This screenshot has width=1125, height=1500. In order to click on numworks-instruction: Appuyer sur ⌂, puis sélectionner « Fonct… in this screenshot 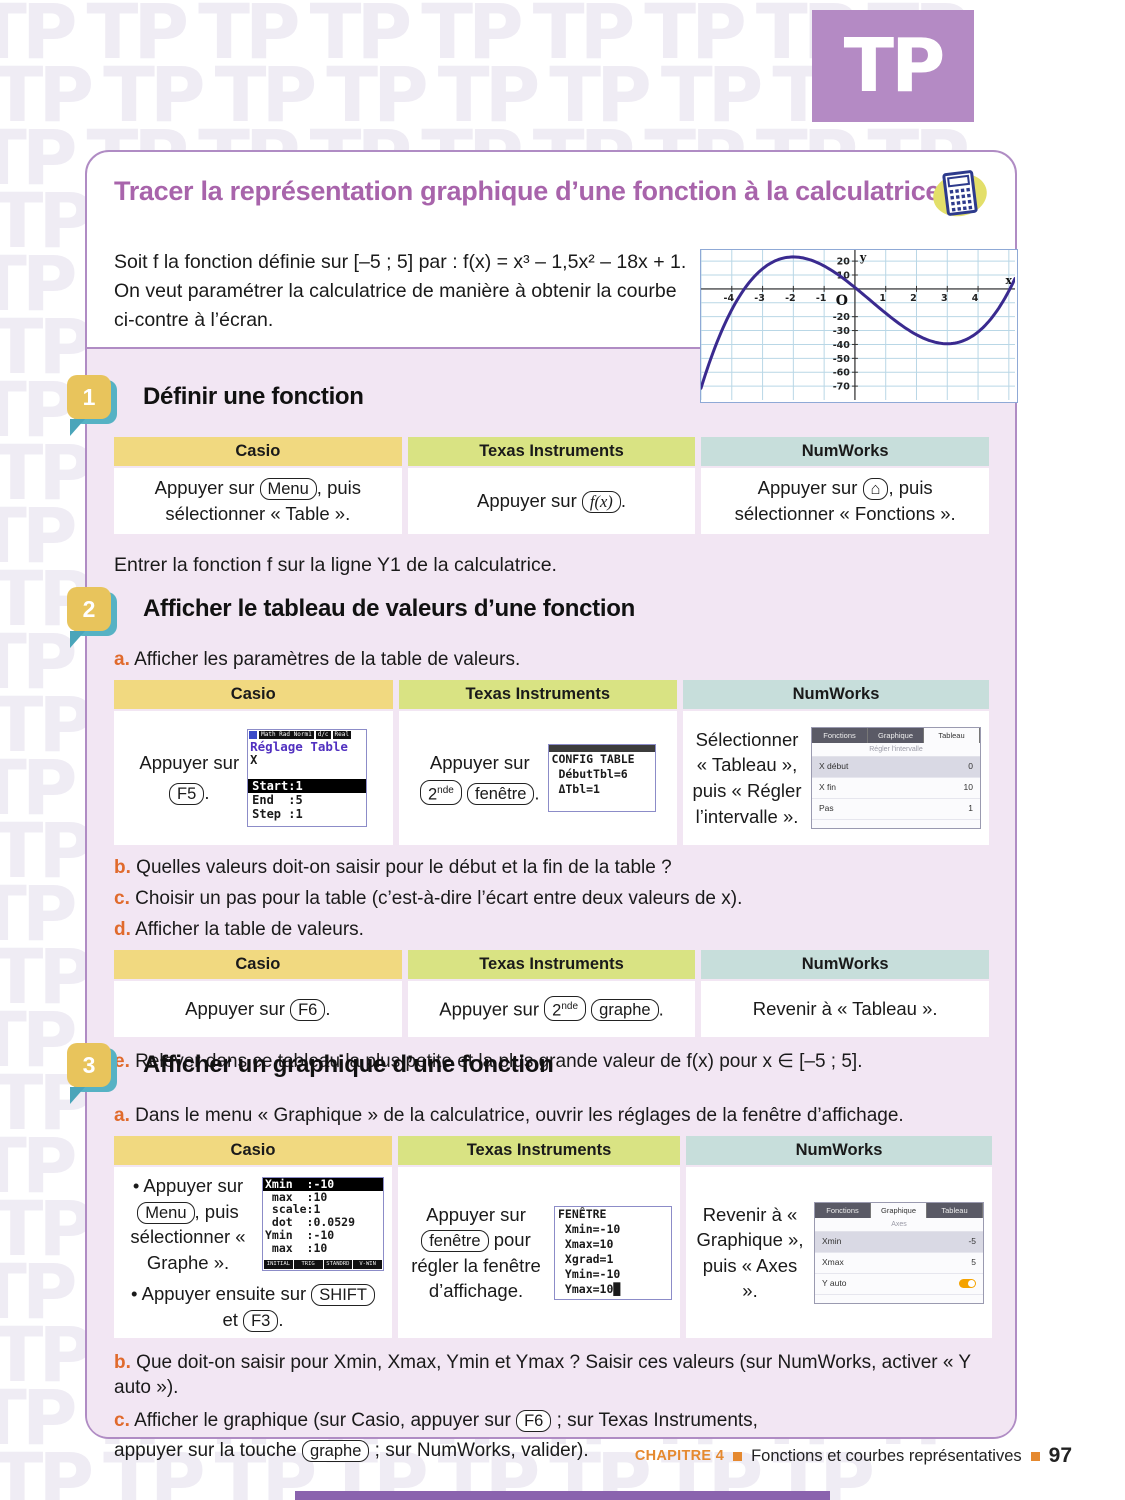, I will do `click(845, 501)`.